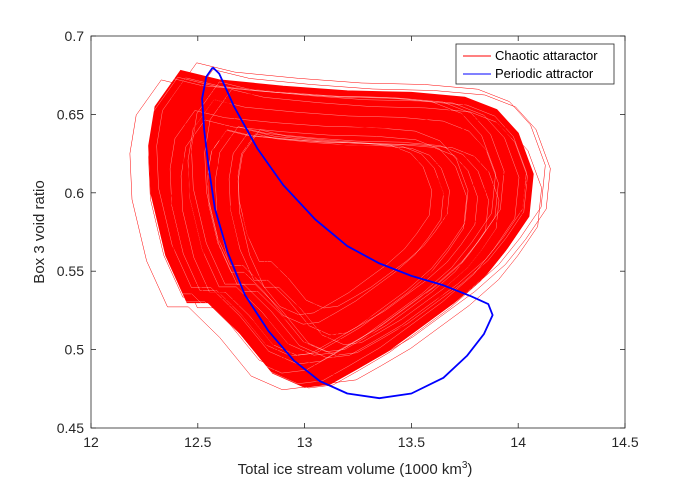 The height and width of the screenshot is (481, 690). I want to click on y-tick-label: 0.45, so click(70, 428).